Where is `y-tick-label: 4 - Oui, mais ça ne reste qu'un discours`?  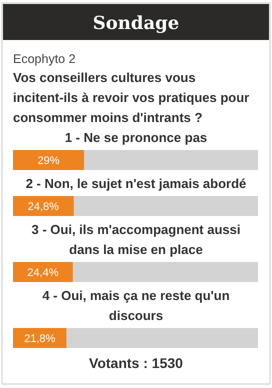
y-tick-label: 4 - Oui, mais ça ne reste qu'un discours is located at coordinates (136, 305).